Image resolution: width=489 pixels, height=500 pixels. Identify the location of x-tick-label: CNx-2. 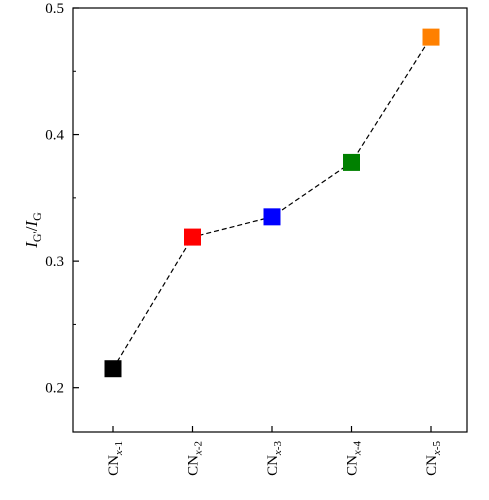
(195, 458).